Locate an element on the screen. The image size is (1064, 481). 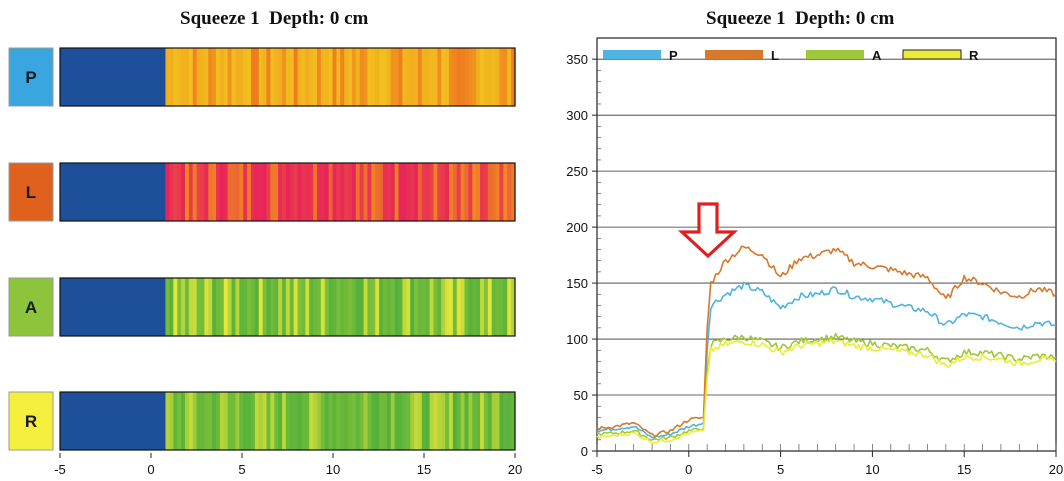
series-line-a is located at coordinates (827, 386).